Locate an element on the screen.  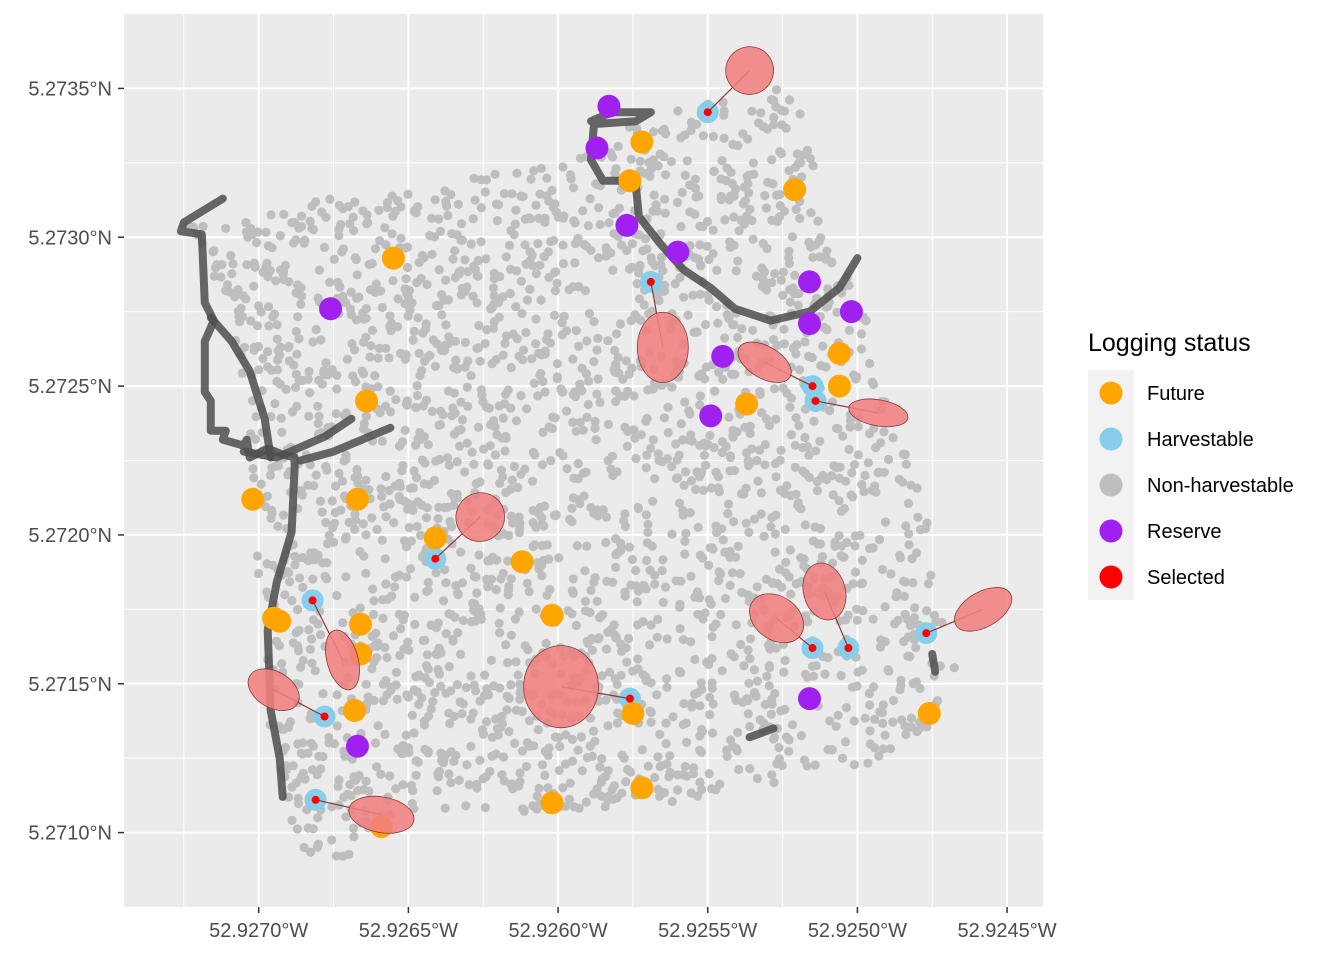
y-tick-label: 5.2720°N is located at coordinates (70, 536).